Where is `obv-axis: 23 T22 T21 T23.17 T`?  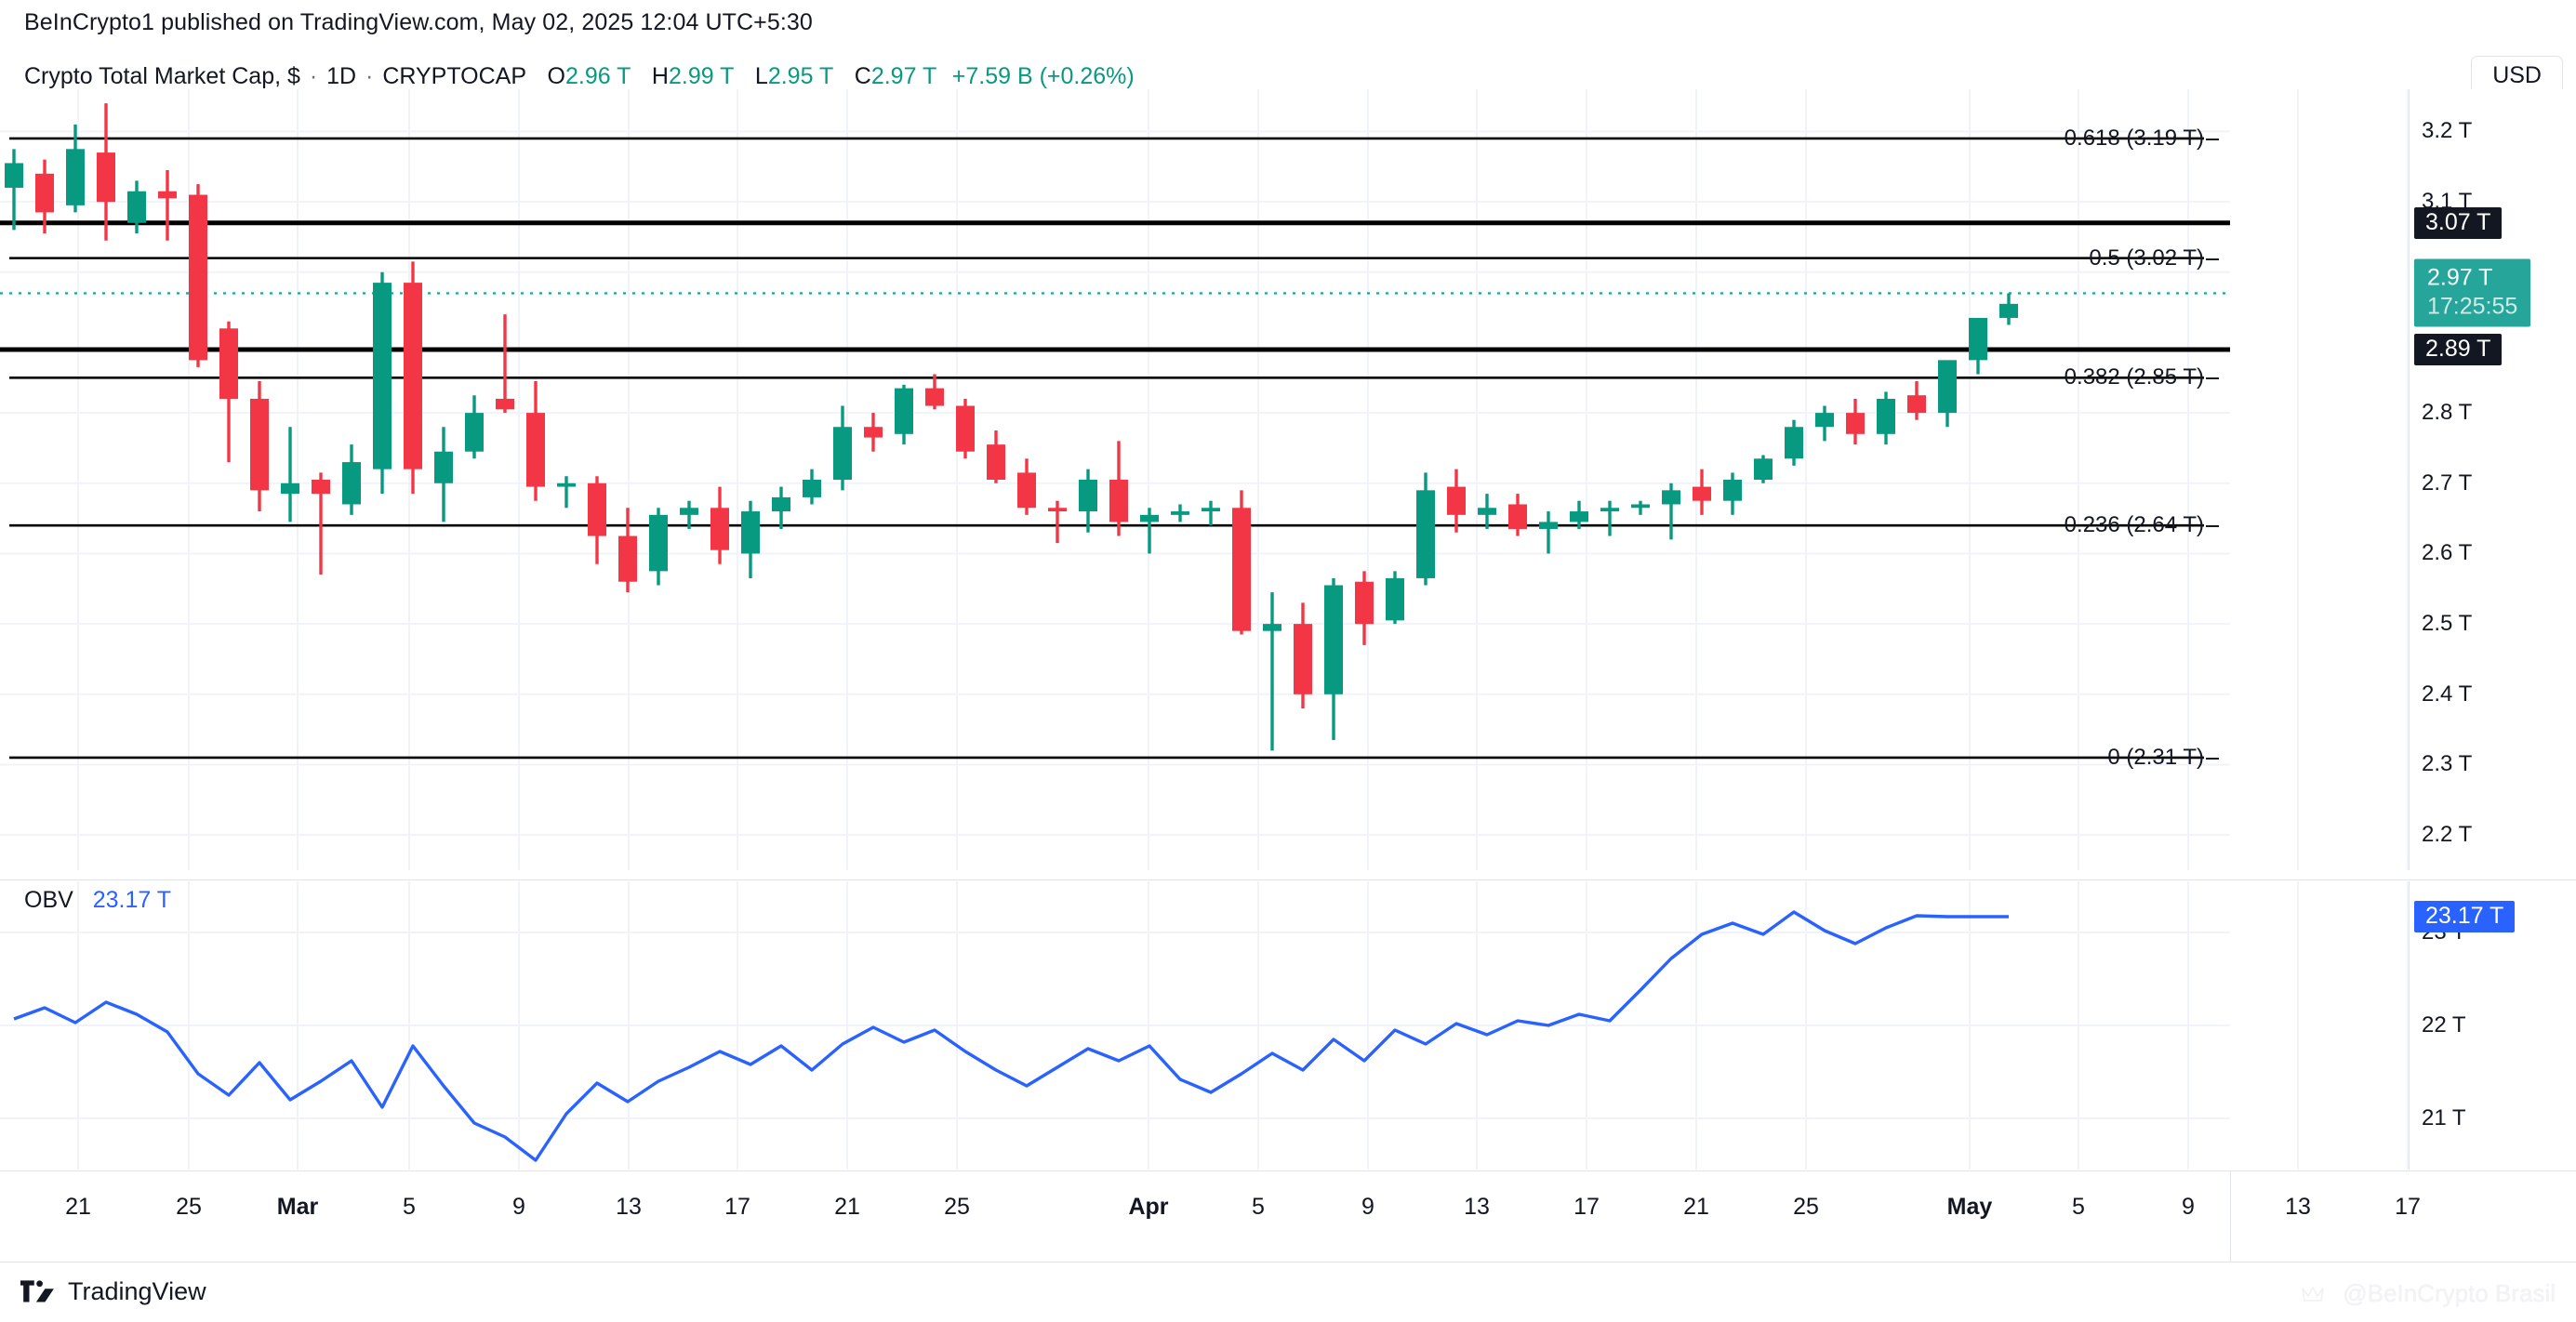 obv-axis: 23 T22 T21 T23.17 T is located at coordinates (2492, 1025).